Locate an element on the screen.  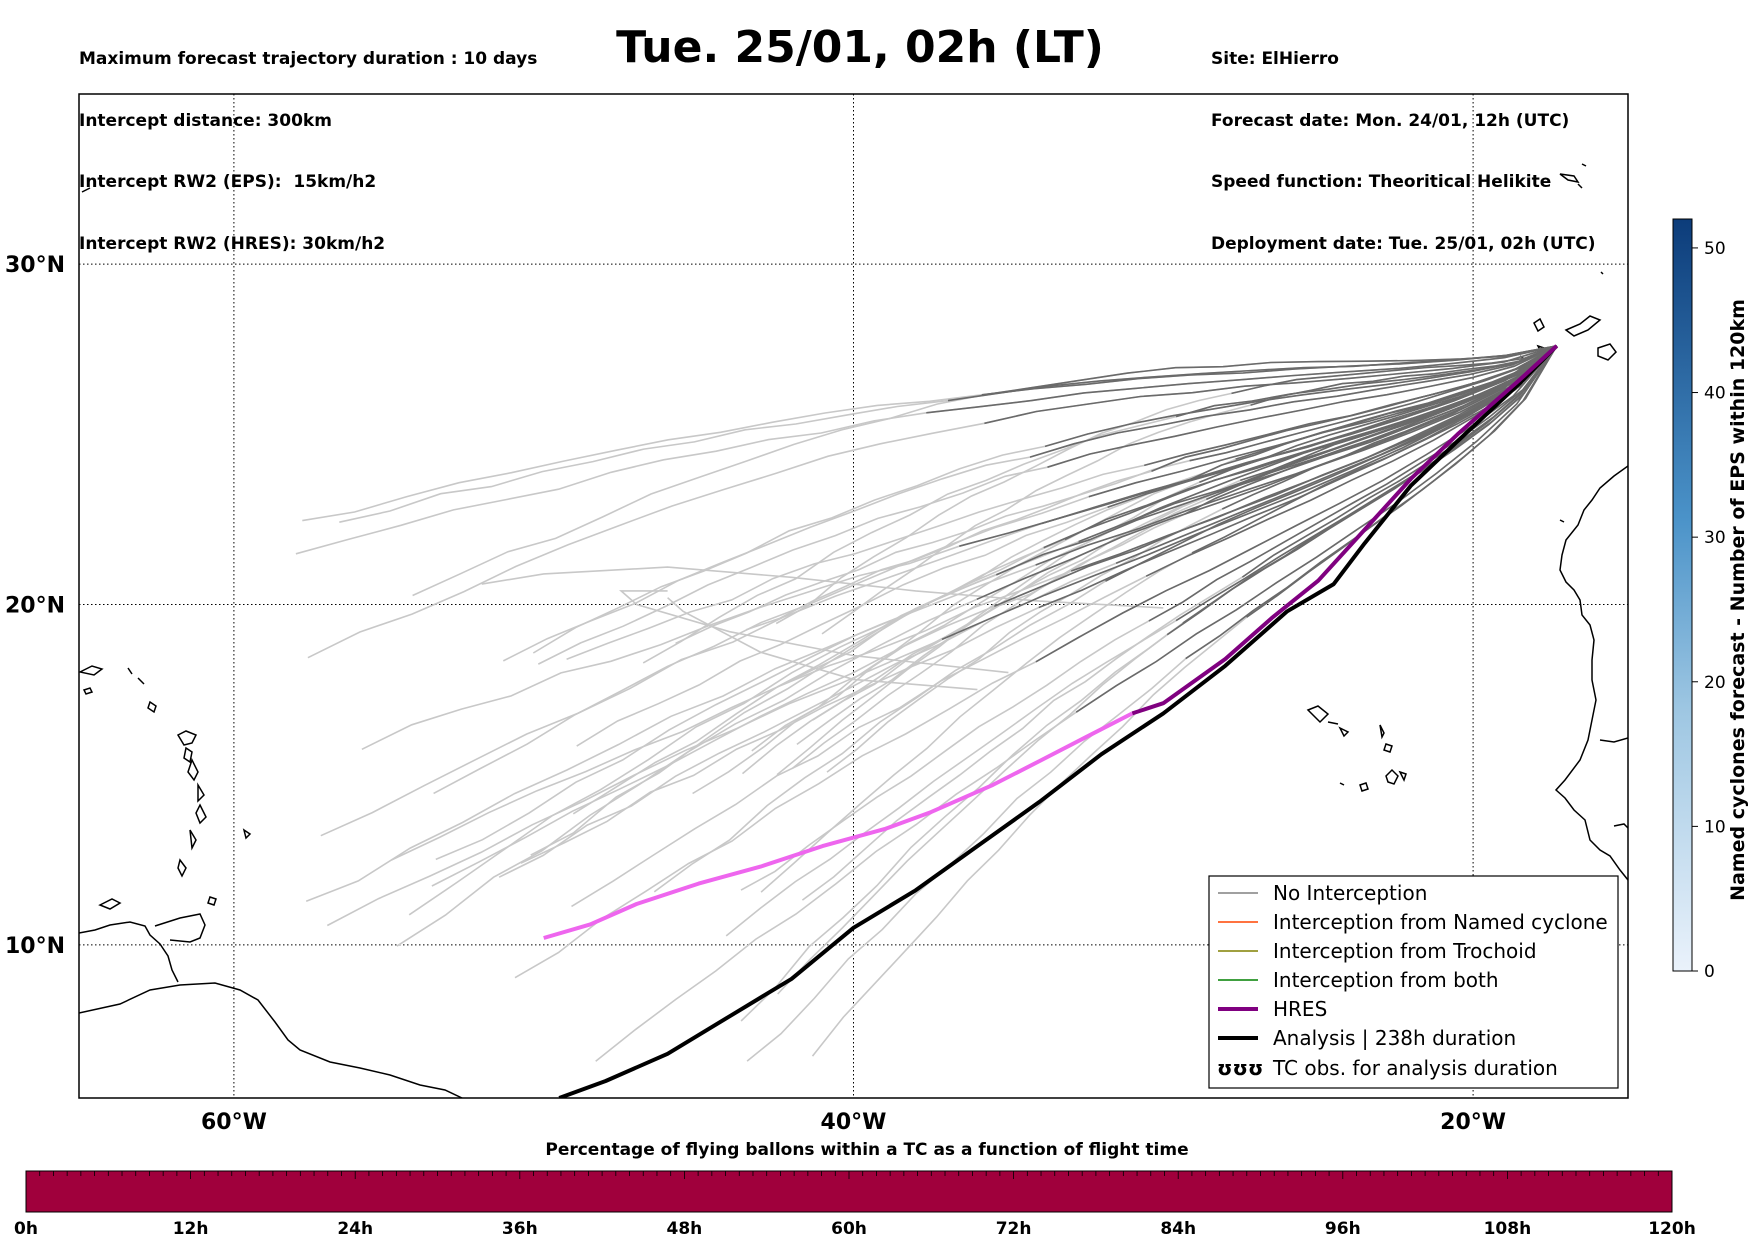
time-tick-label: 84h is located at coordinates (1178, 1229).